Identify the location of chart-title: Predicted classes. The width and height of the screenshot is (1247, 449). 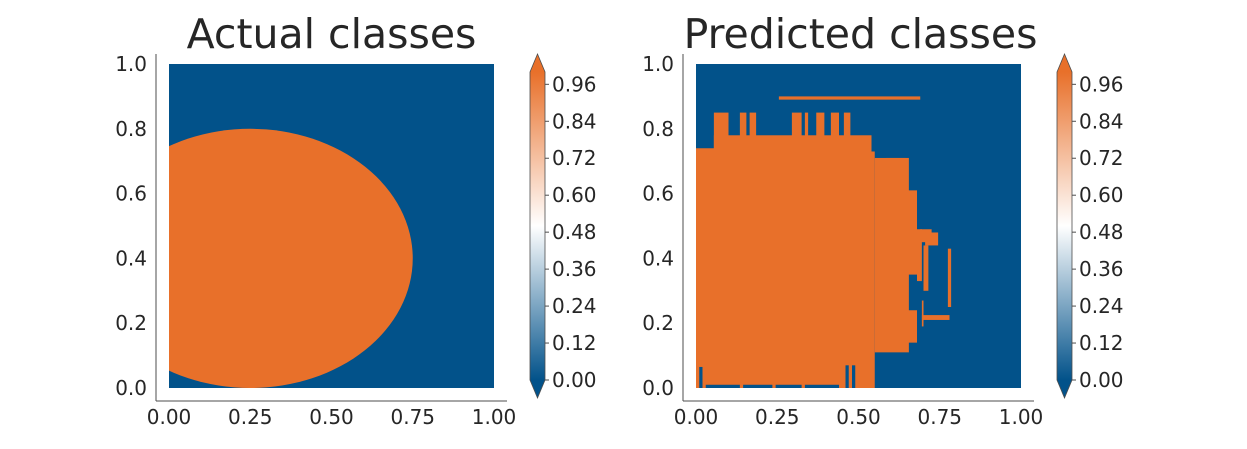
(861, 34).